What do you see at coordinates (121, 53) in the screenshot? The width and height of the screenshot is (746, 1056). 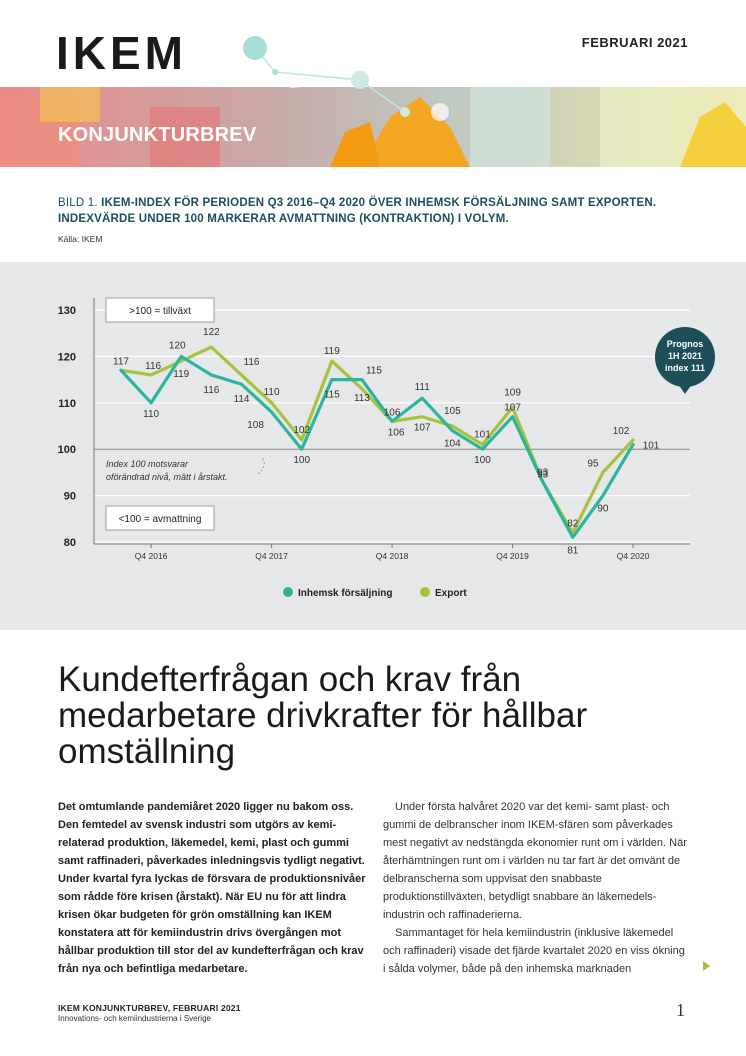 I see `ikem-logo: IKEM` at bounding box center [121, 53].